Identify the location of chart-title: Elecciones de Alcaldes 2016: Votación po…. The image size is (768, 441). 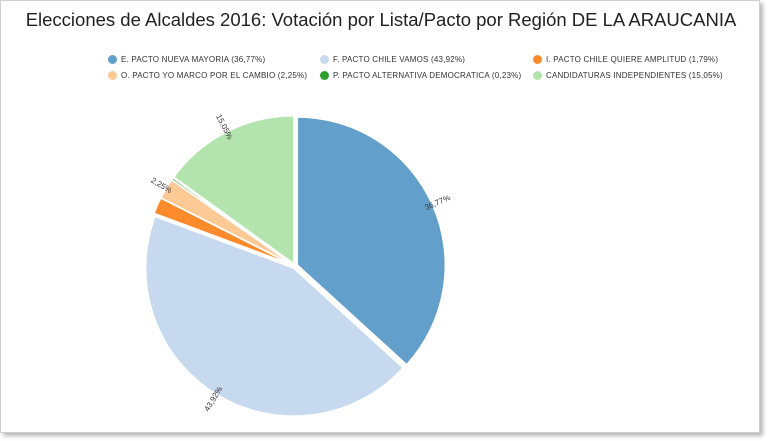
(381, 19).